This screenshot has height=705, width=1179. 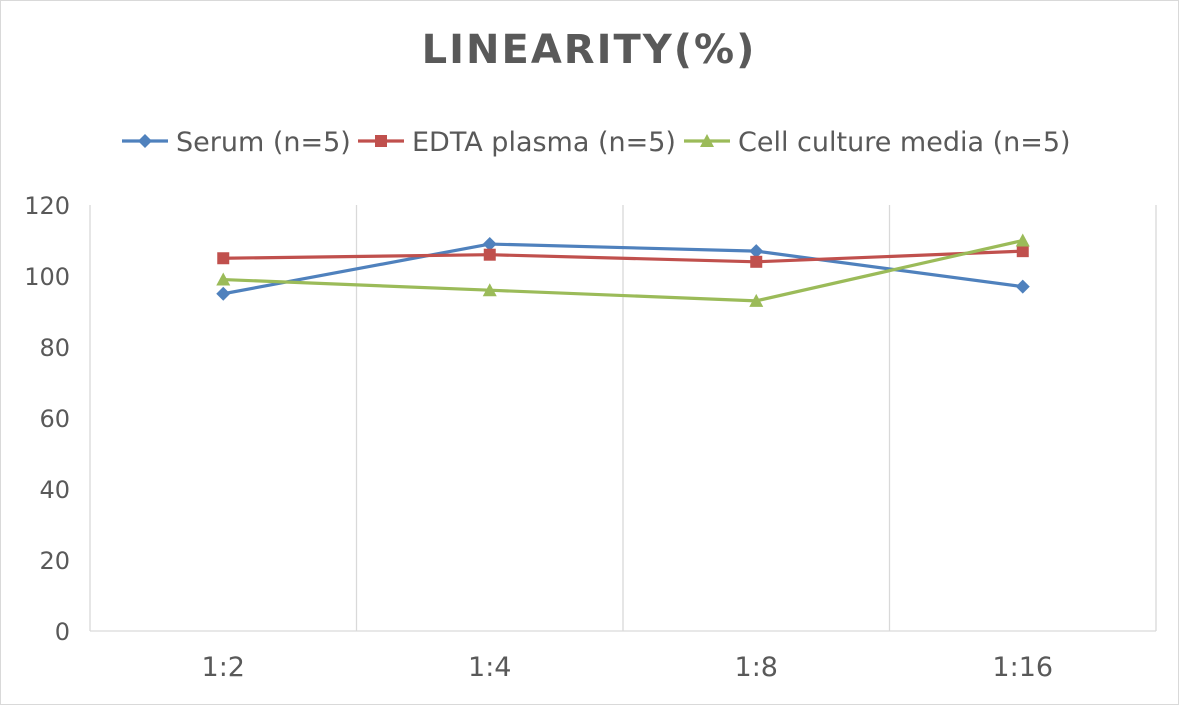 What do you see at coordinates (47, 277) in the screenshot?
I see `y-tick-label: 100` at bounding box center [47, 277].